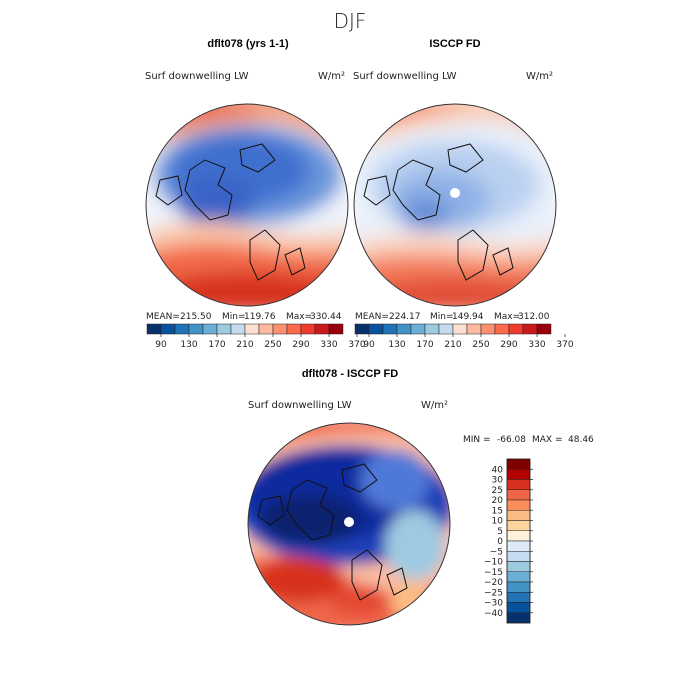 This screenshot has height=700, width=700. What do you see at coordinates (498, 501) in the screenshot?
I see `colorbar-tick-label: 20` at bounding box center [498, 501].